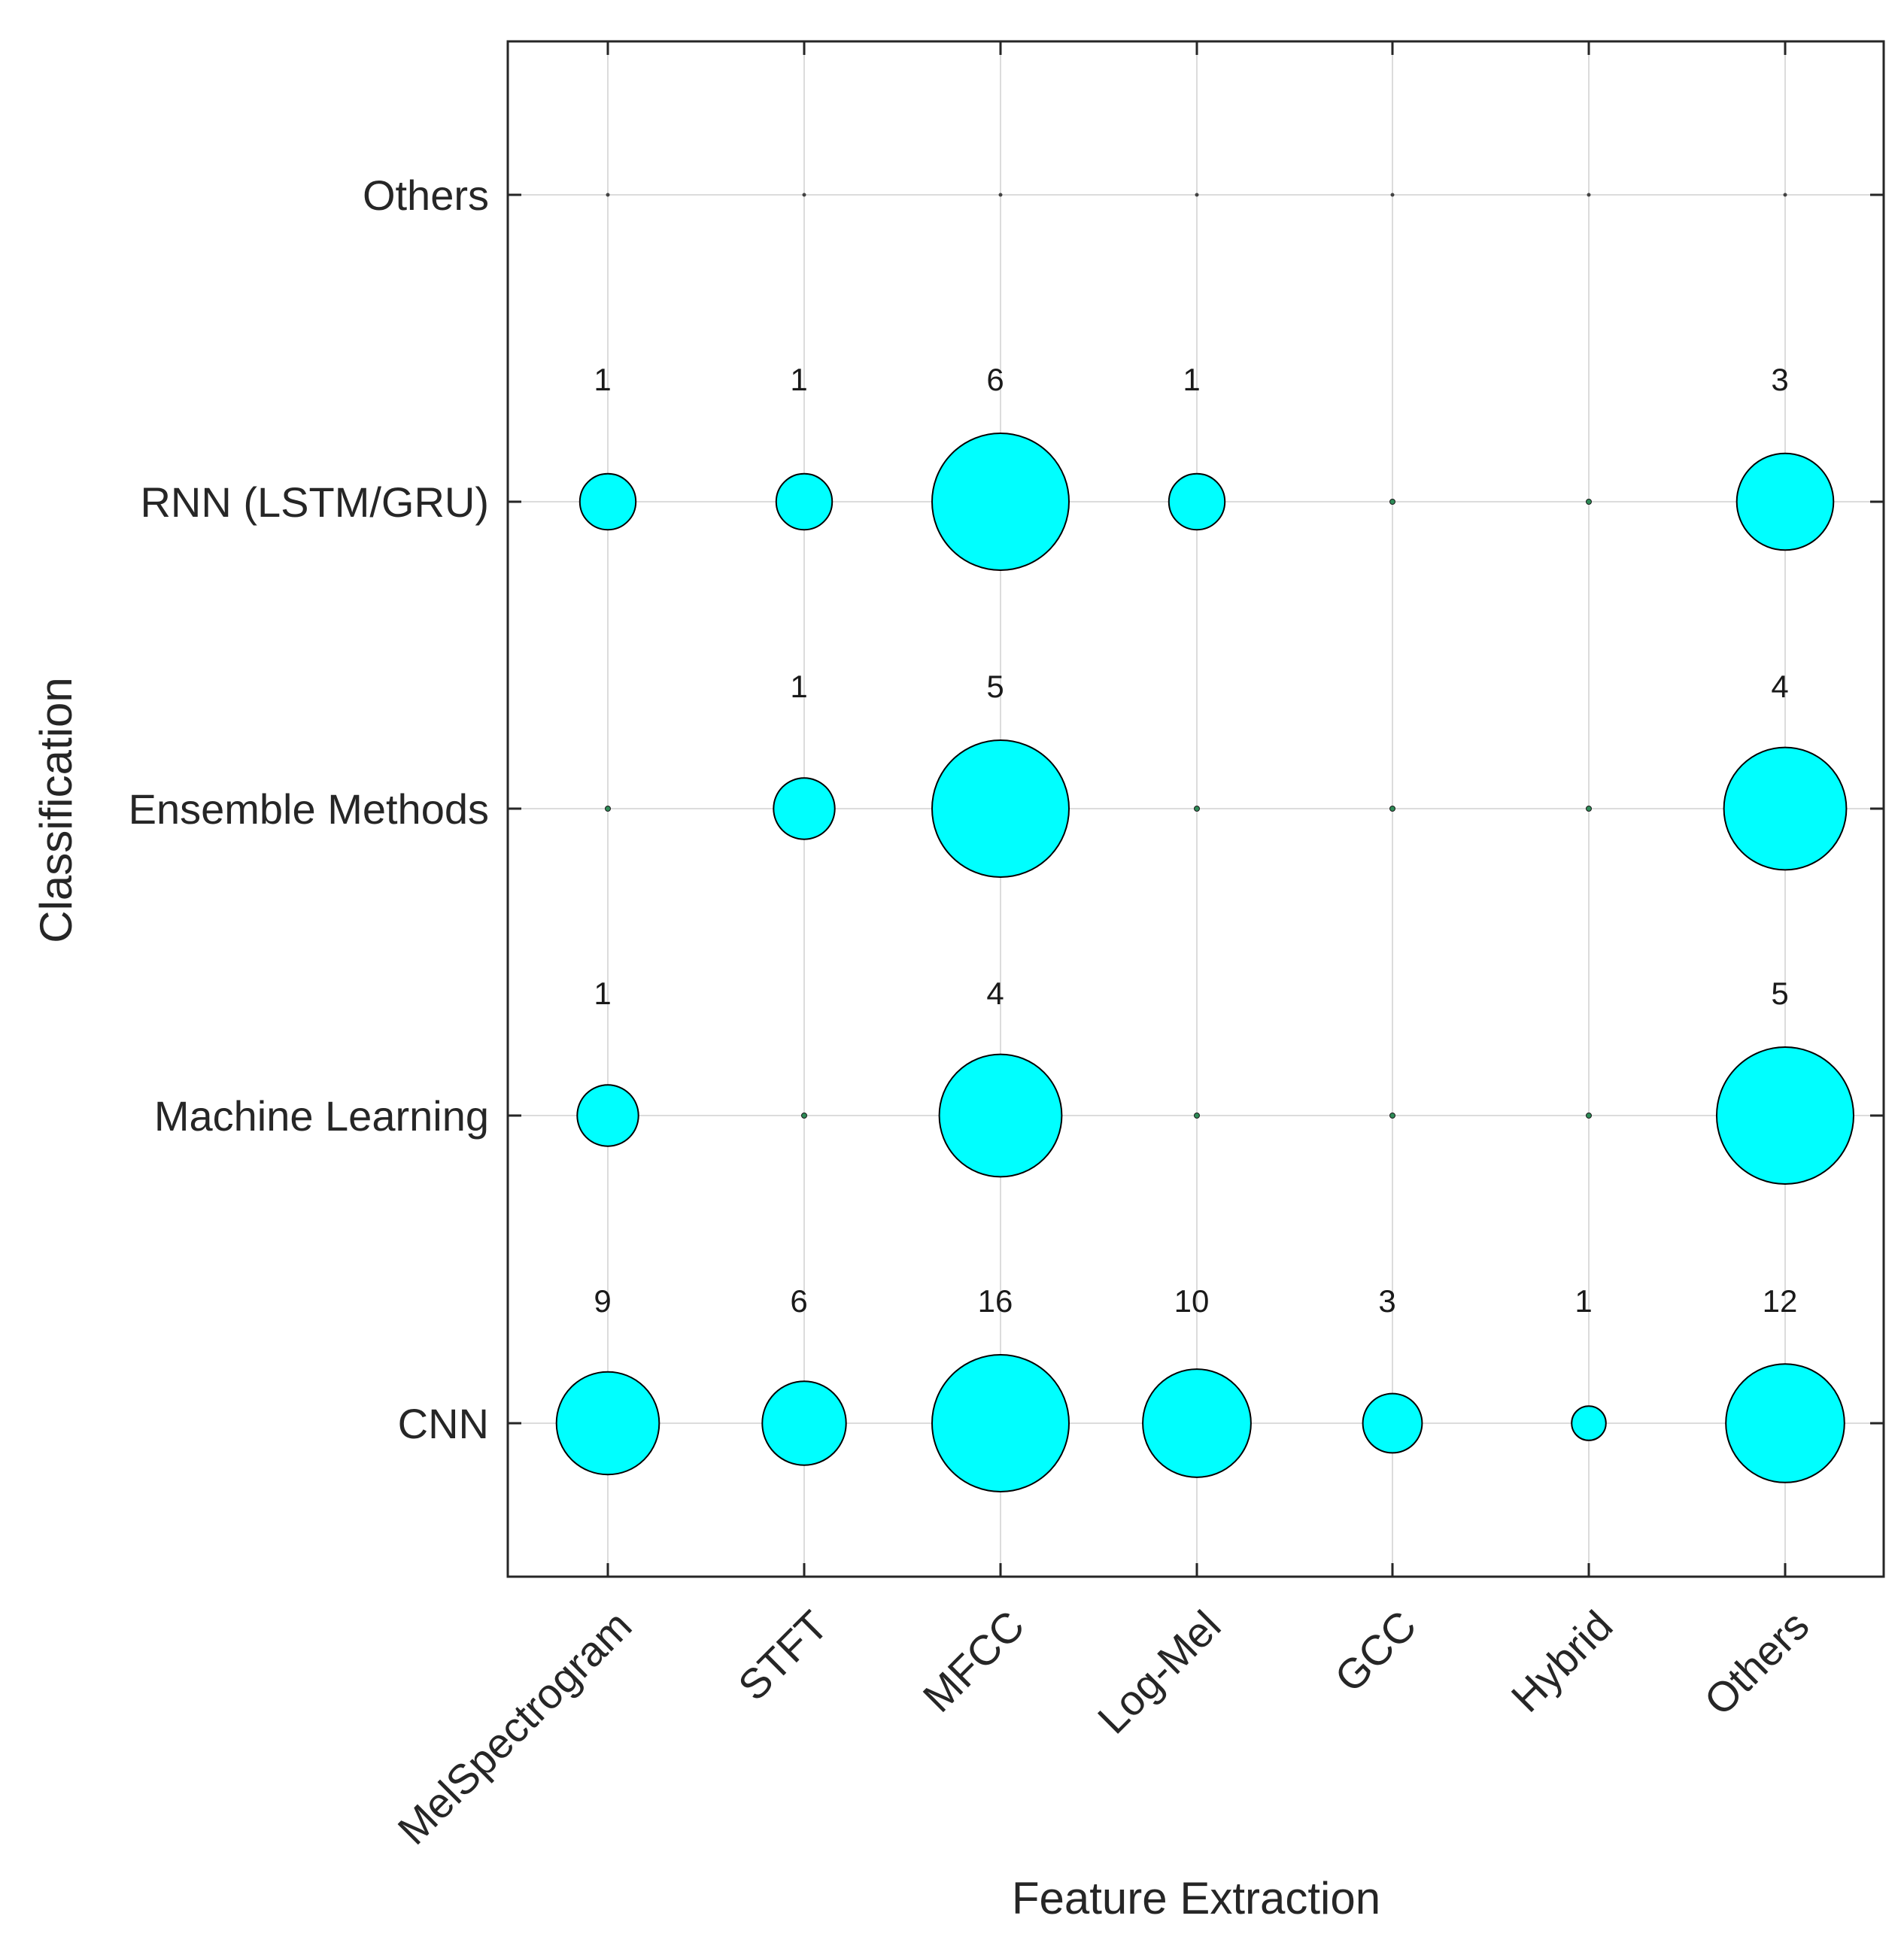 This screenshot has height=1940, width=1904. I want to click on y-axis-title: Classification, so click(56, 810).